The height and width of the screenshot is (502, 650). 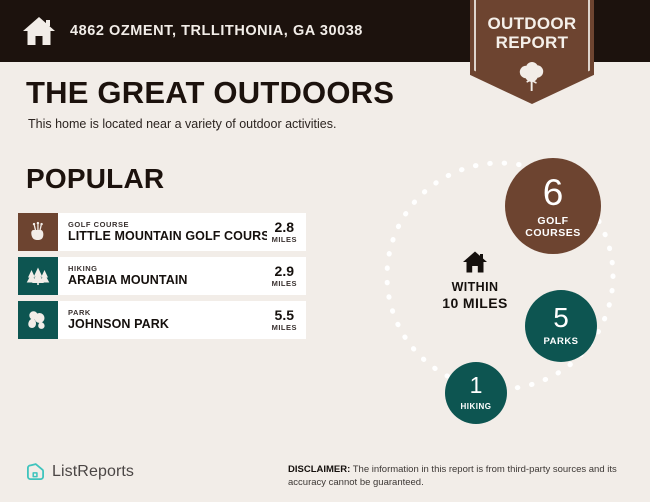 I want to click on badge-text: OUTDOOR REPORT, so click(x=532, y=33).